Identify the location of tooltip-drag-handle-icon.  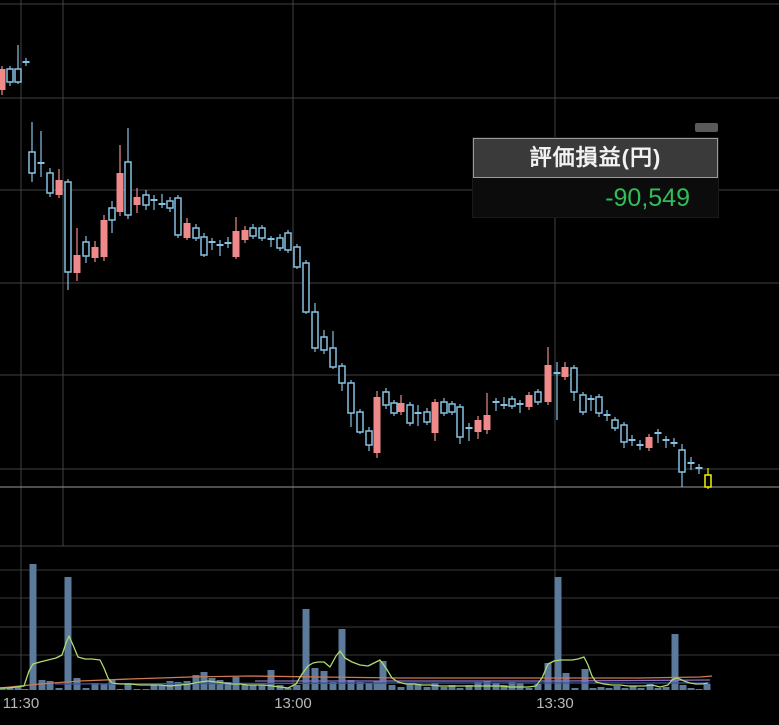
(706, 127).